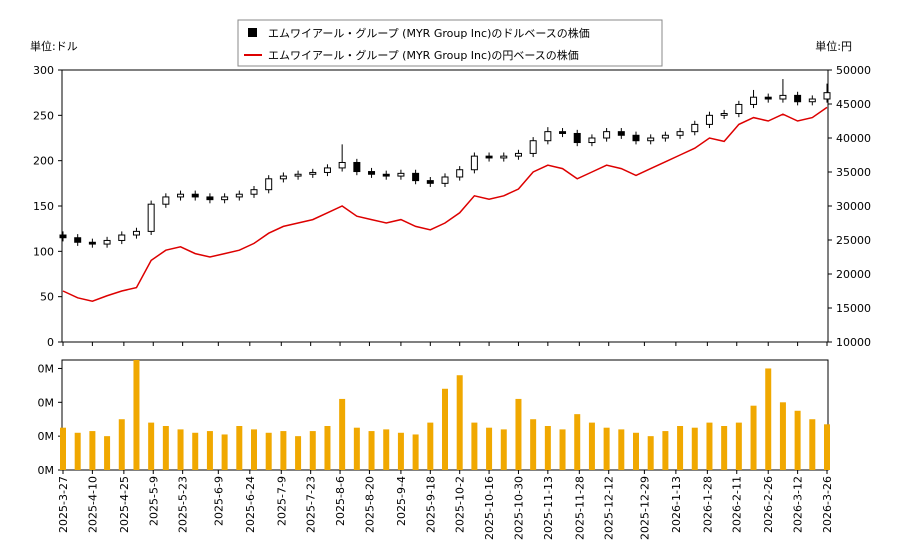  I want to click on x-tick-label: 2025-11-28, so click(579, 508).